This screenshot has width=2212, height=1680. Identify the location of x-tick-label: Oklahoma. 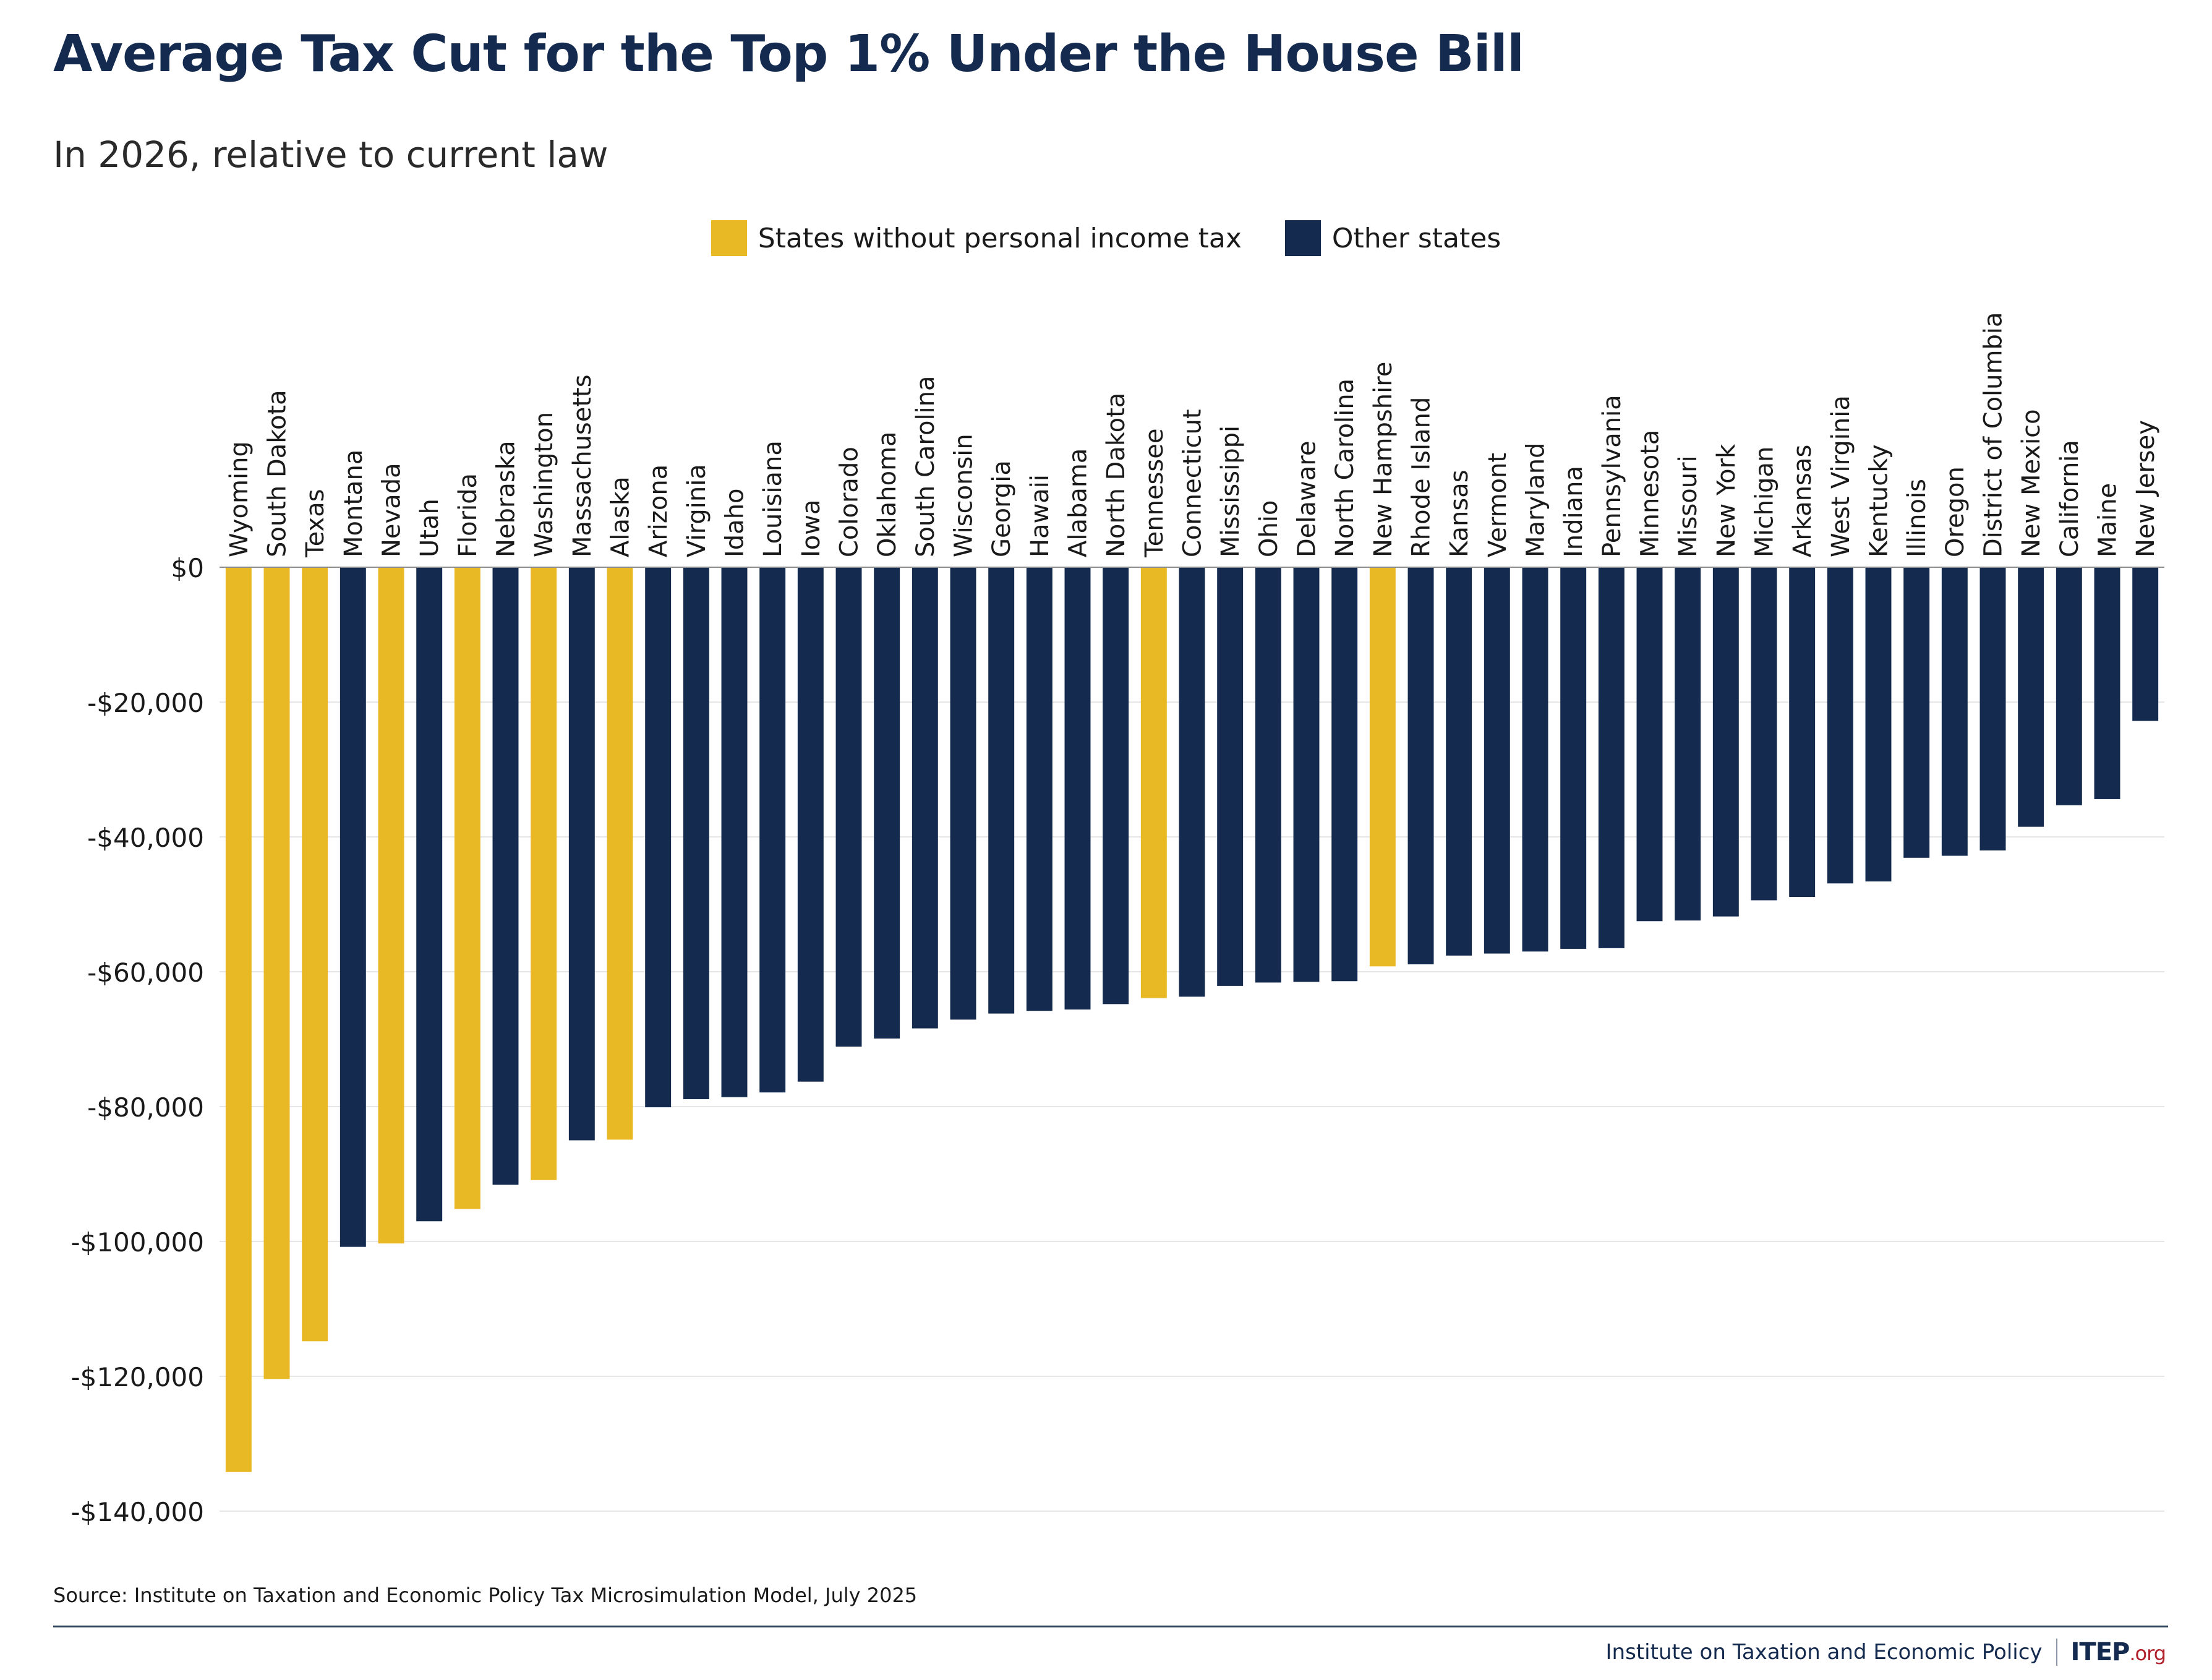
(887, 494).